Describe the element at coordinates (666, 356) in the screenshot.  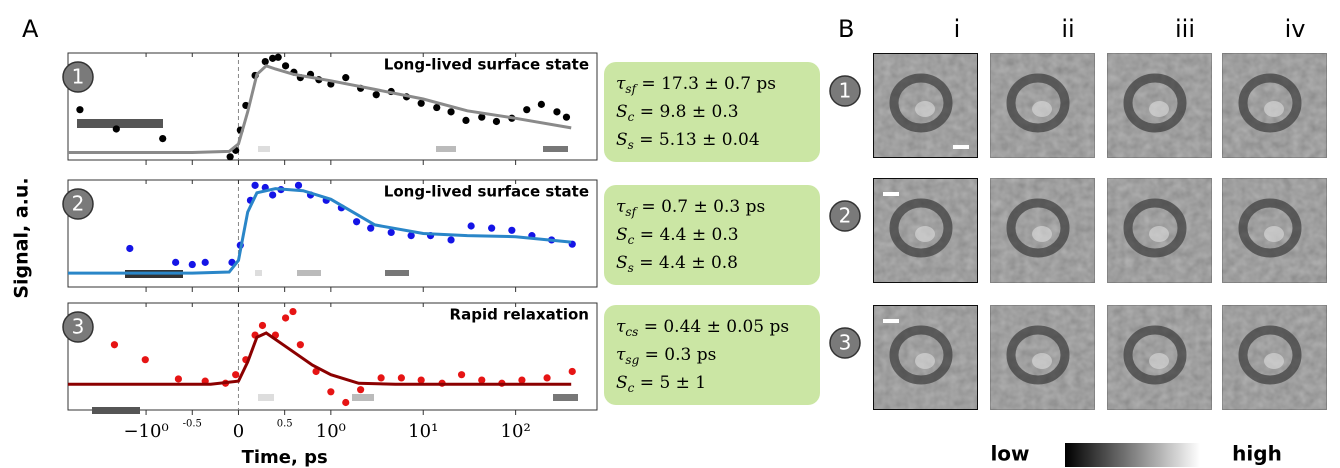
I see `param: τsg = 0.3 ps` at that location.